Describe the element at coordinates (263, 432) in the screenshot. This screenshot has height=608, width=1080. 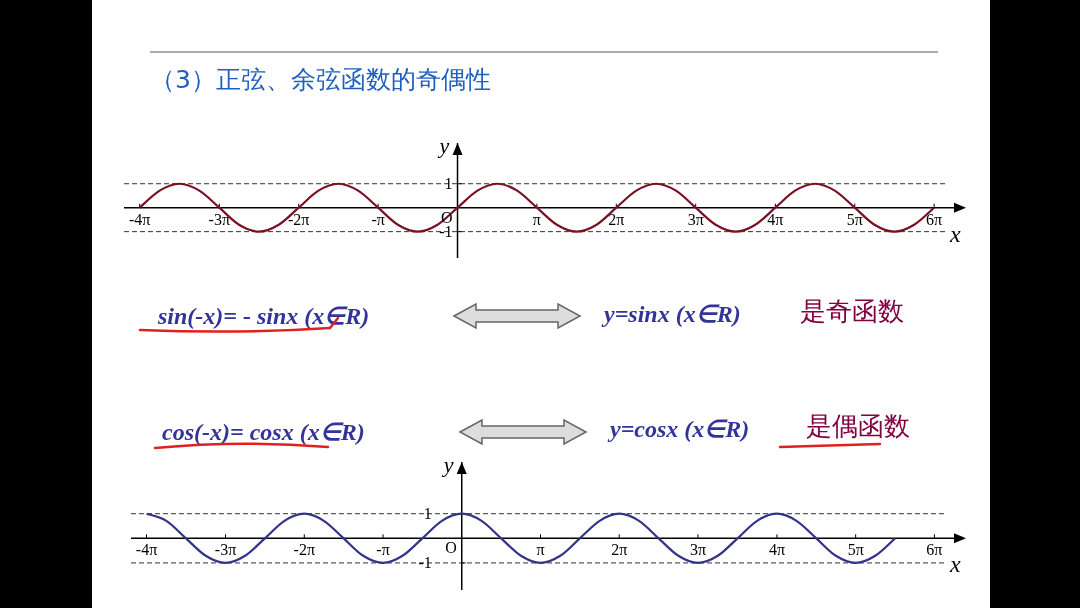
I see `text: cos(-x)= cosx (x∈R)` at that location.